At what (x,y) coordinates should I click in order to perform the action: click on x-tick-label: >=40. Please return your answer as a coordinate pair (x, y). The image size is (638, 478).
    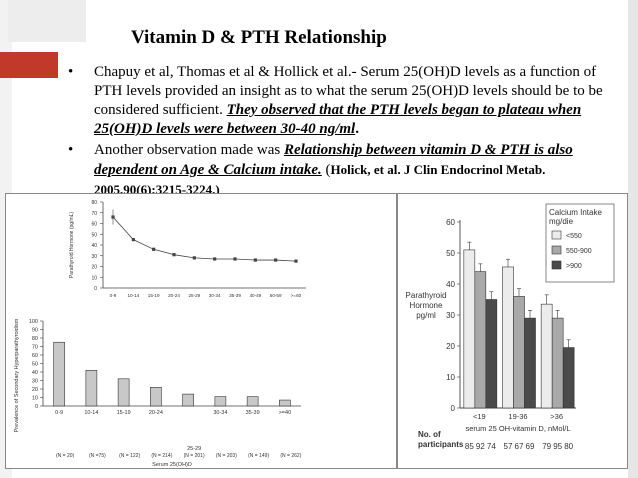
    Looking at the image, I should click on (285, 413).